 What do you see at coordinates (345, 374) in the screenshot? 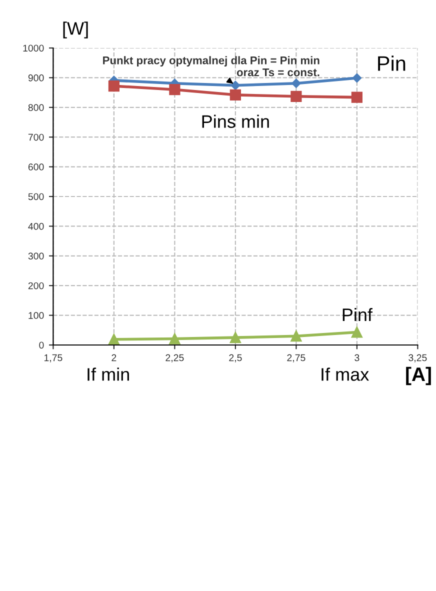
I see `text: If max` at bounding box center [345, 374].